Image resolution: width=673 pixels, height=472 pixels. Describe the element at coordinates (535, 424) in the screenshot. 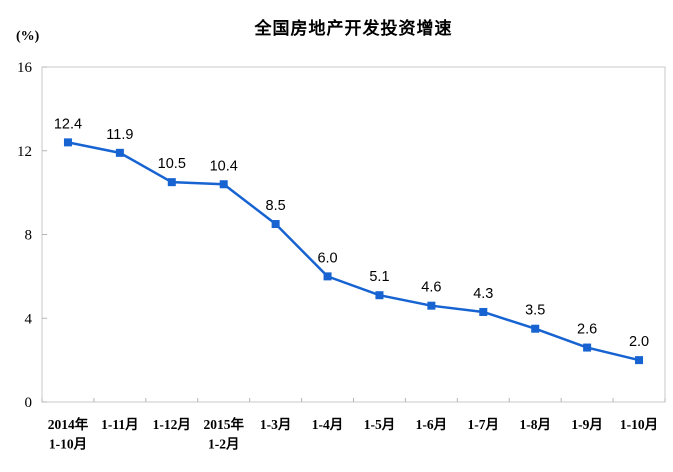

I see `x-axis-tick-label: 1-8月` at that location.